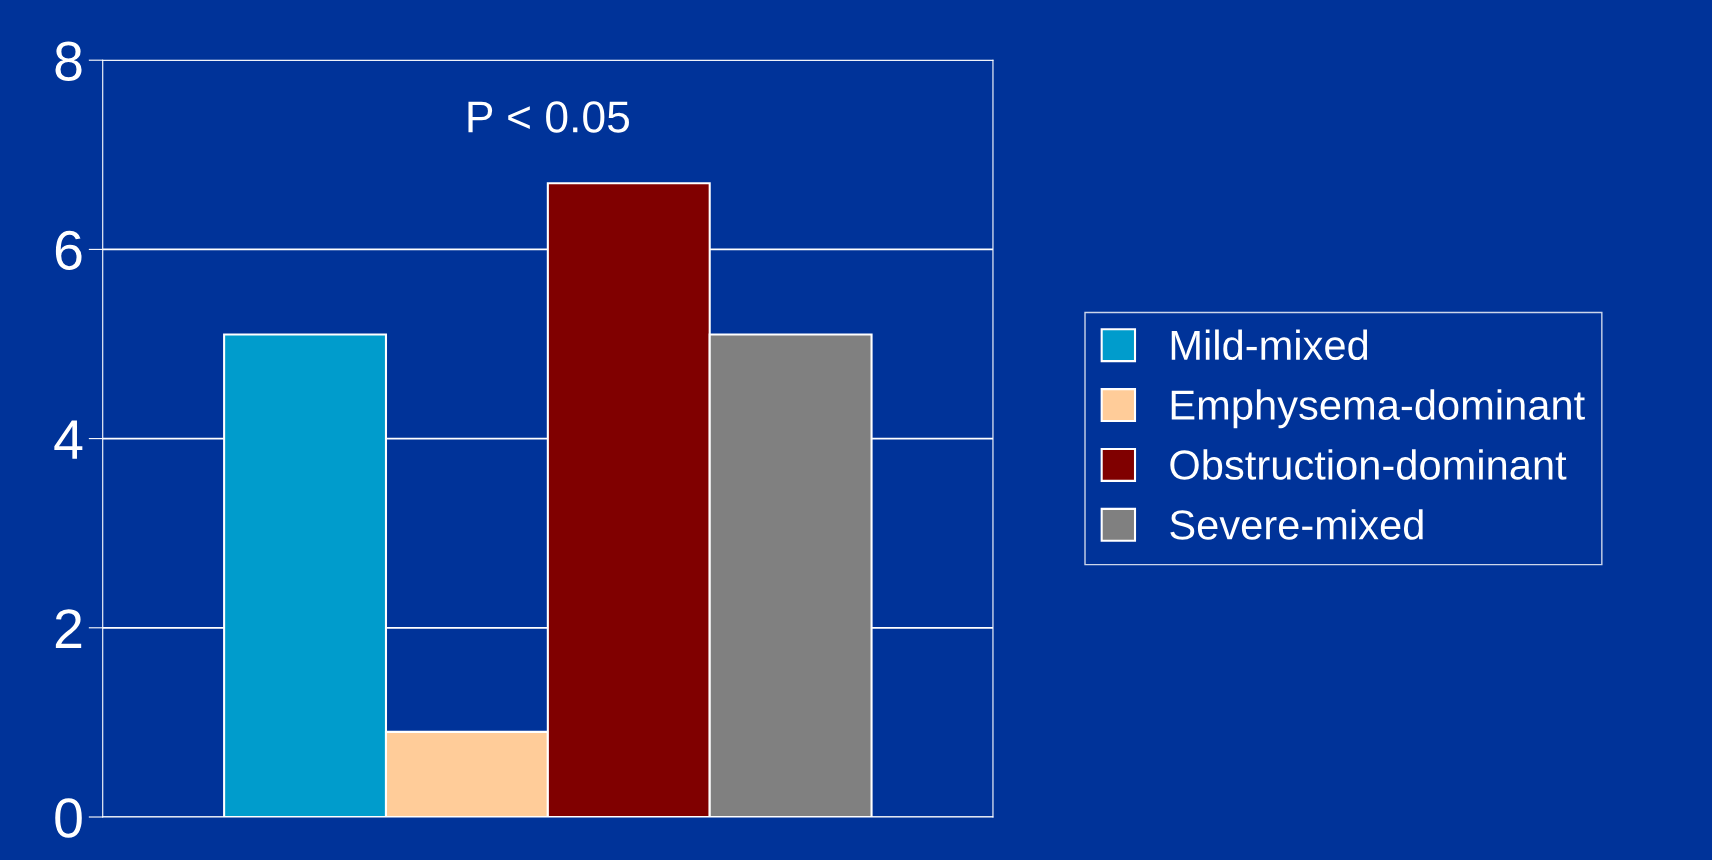 The height and width of the screenshot is (860, 1712). What do you see at coordinates (1296, 524) in the screenshot?
I see `legend-label: Severe-mixed` at bounding box center [1296, 524].